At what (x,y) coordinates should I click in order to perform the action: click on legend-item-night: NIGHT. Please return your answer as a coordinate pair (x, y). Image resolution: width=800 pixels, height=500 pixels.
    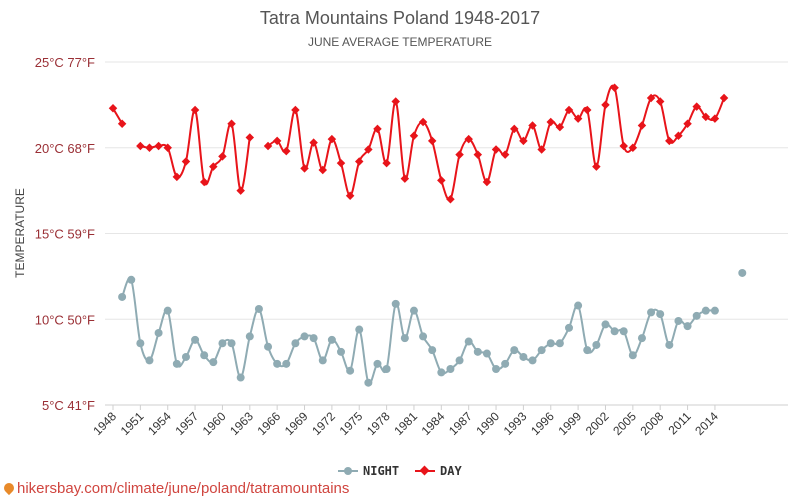
    Looking at the image, I should click on (368, 471).